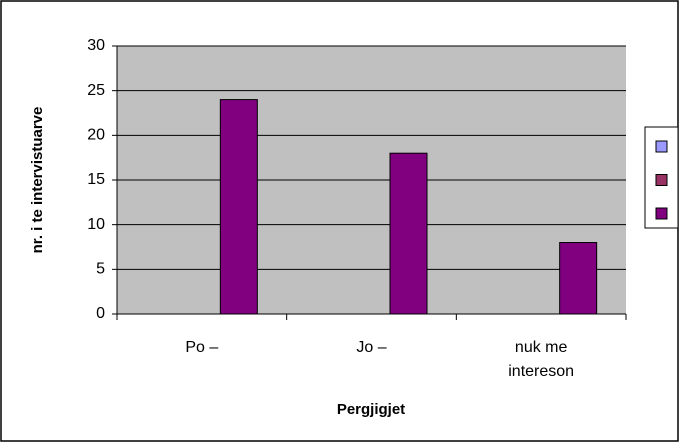 The image size is (680, 443). Describe the element at coordinates (100, 313) in the screenshot. I see `y-tick-label: 0` at that location.